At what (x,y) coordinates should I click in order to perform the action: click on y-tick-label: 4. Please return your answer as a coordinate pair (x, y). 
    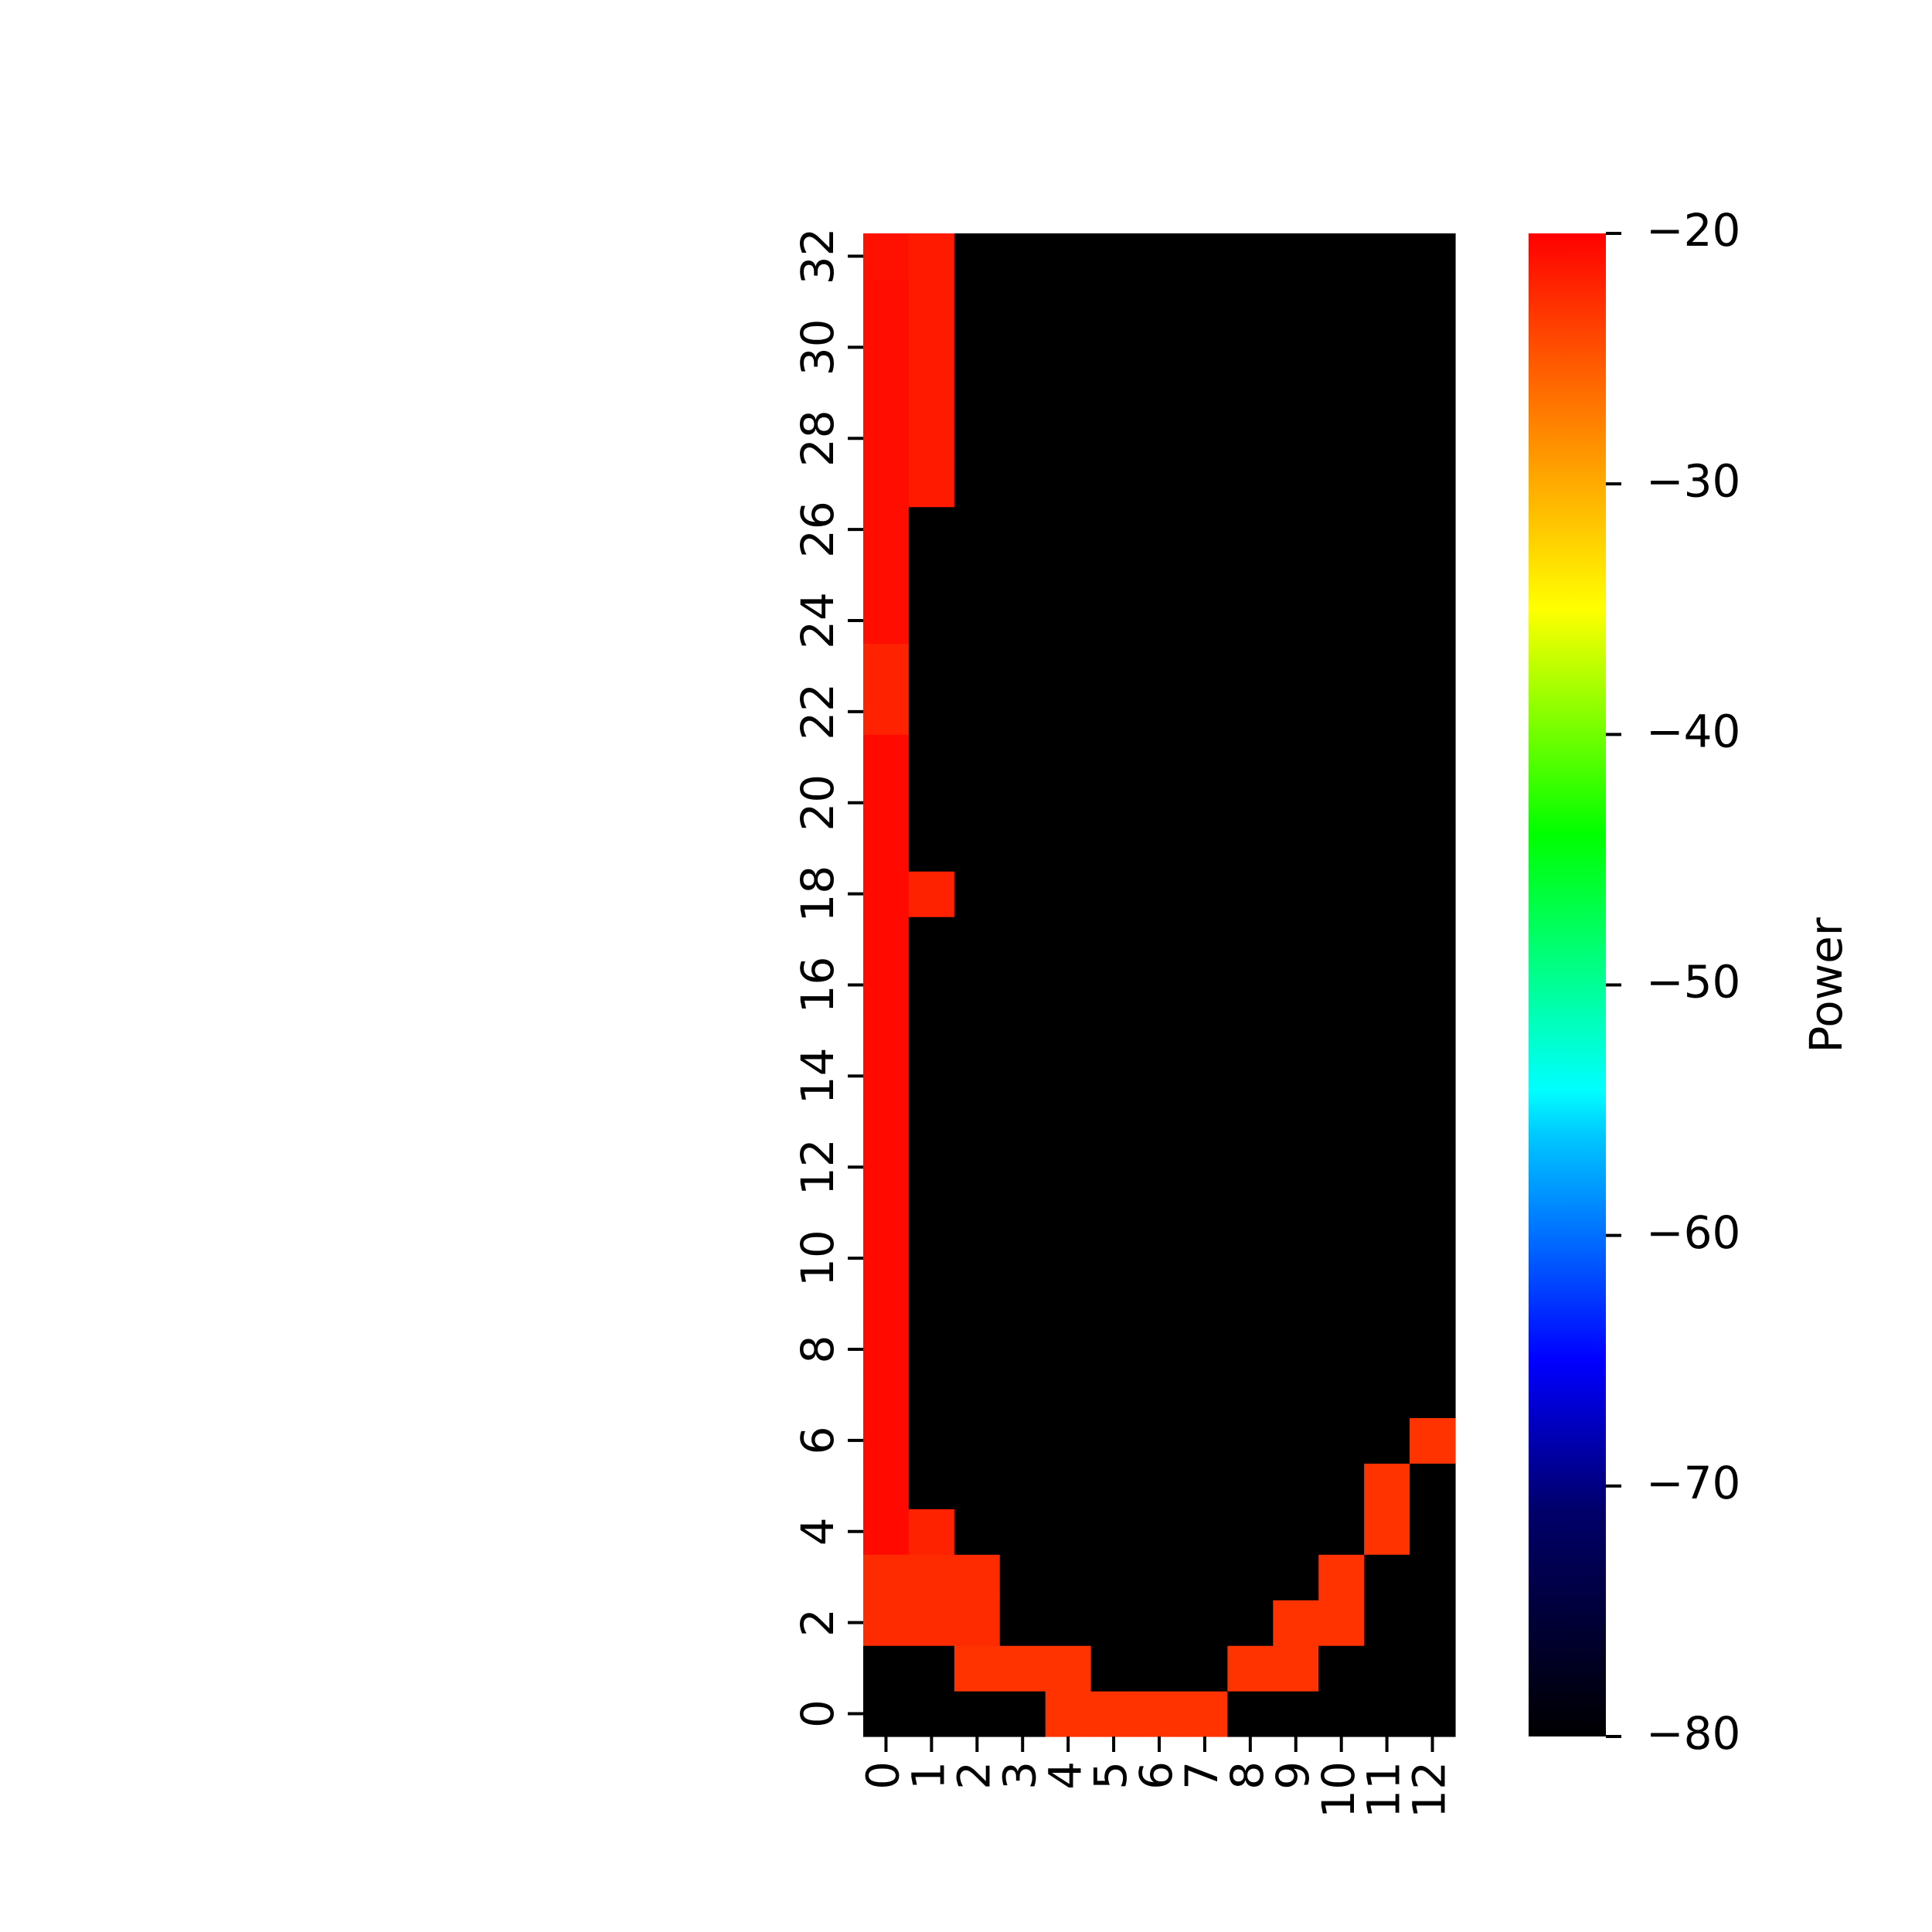
    Looking at the image, I should click on (818, 1532).